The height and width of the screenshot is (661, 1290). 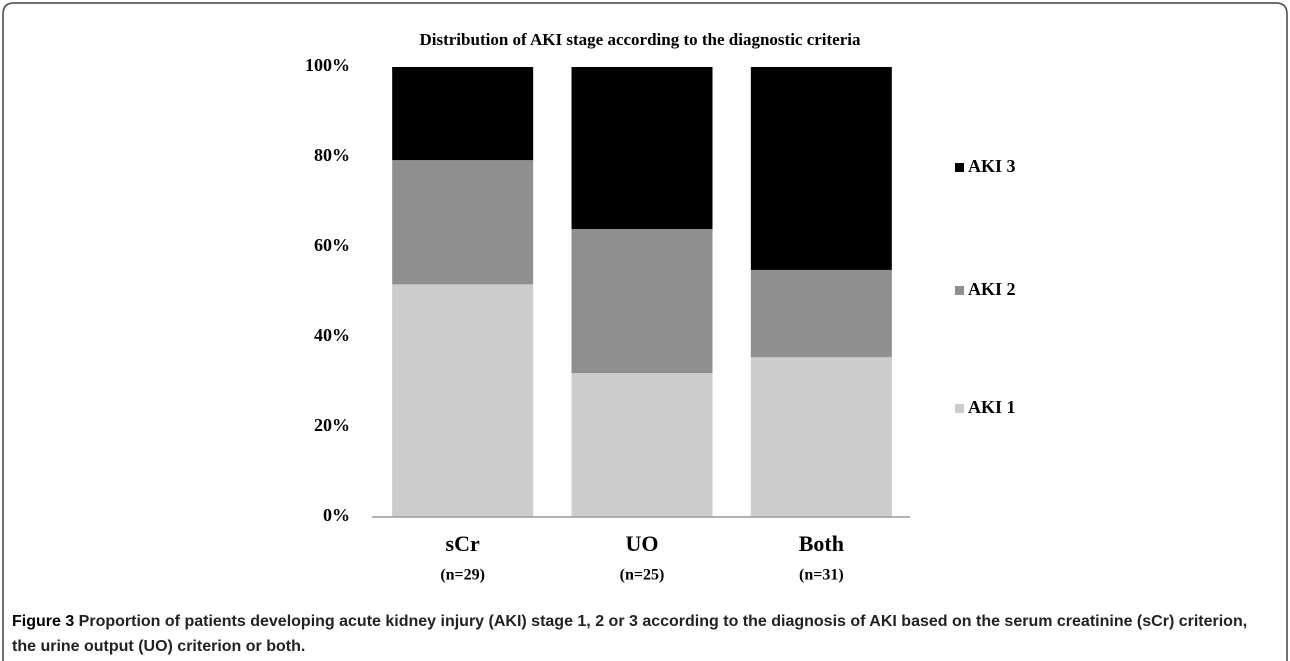 What do you see at coordinates (43, 621) in the screenshot?
I see `caption-label: Figure 3` at bounding box center [43, 621].